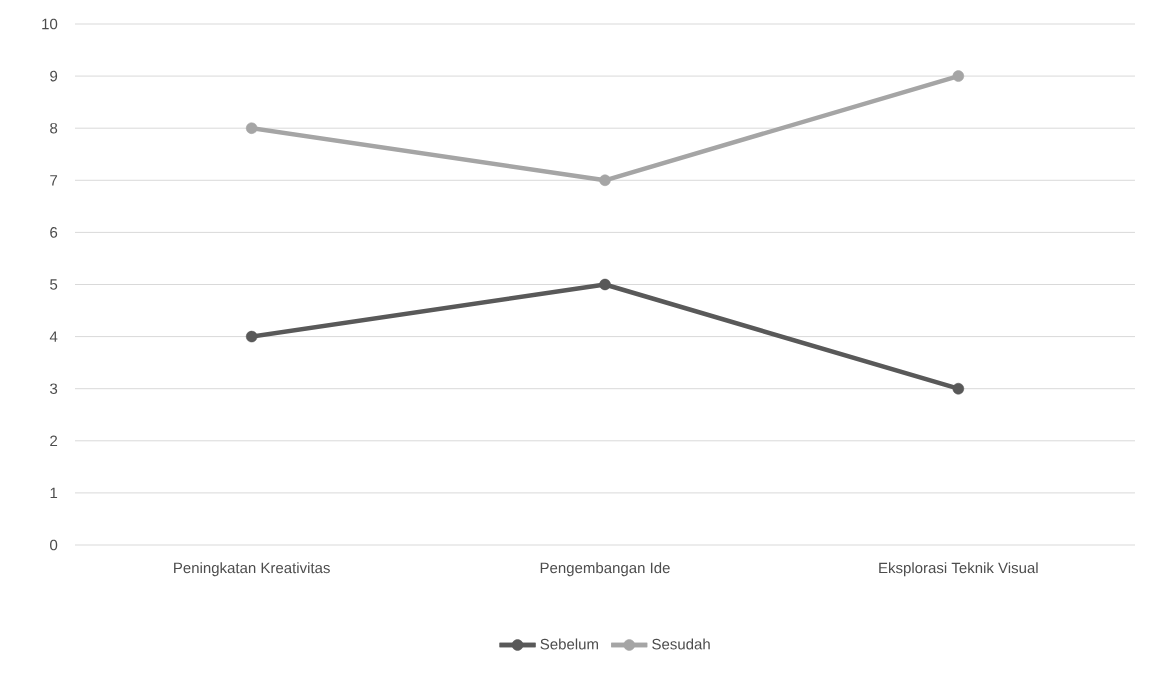  I want to click on y-tick-label: 8, so click(54, 128).